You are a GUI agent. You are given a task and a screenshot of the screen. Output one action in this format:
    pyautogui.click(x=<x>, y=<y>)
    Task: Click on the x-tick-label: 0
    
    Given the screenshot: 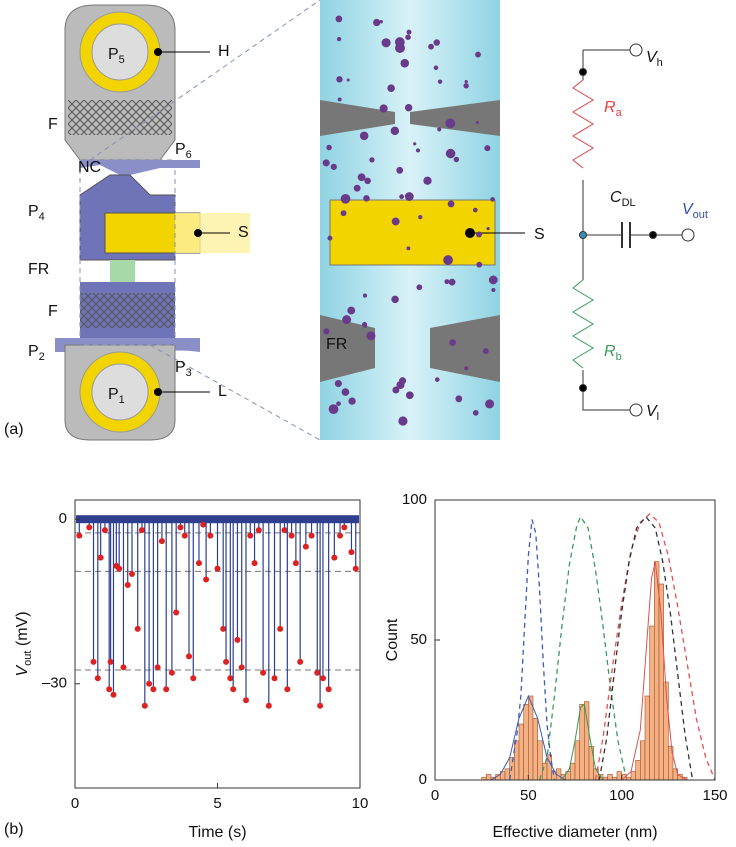 What is the action you would take?
    pyautogui.click(x=75, y=803)
    